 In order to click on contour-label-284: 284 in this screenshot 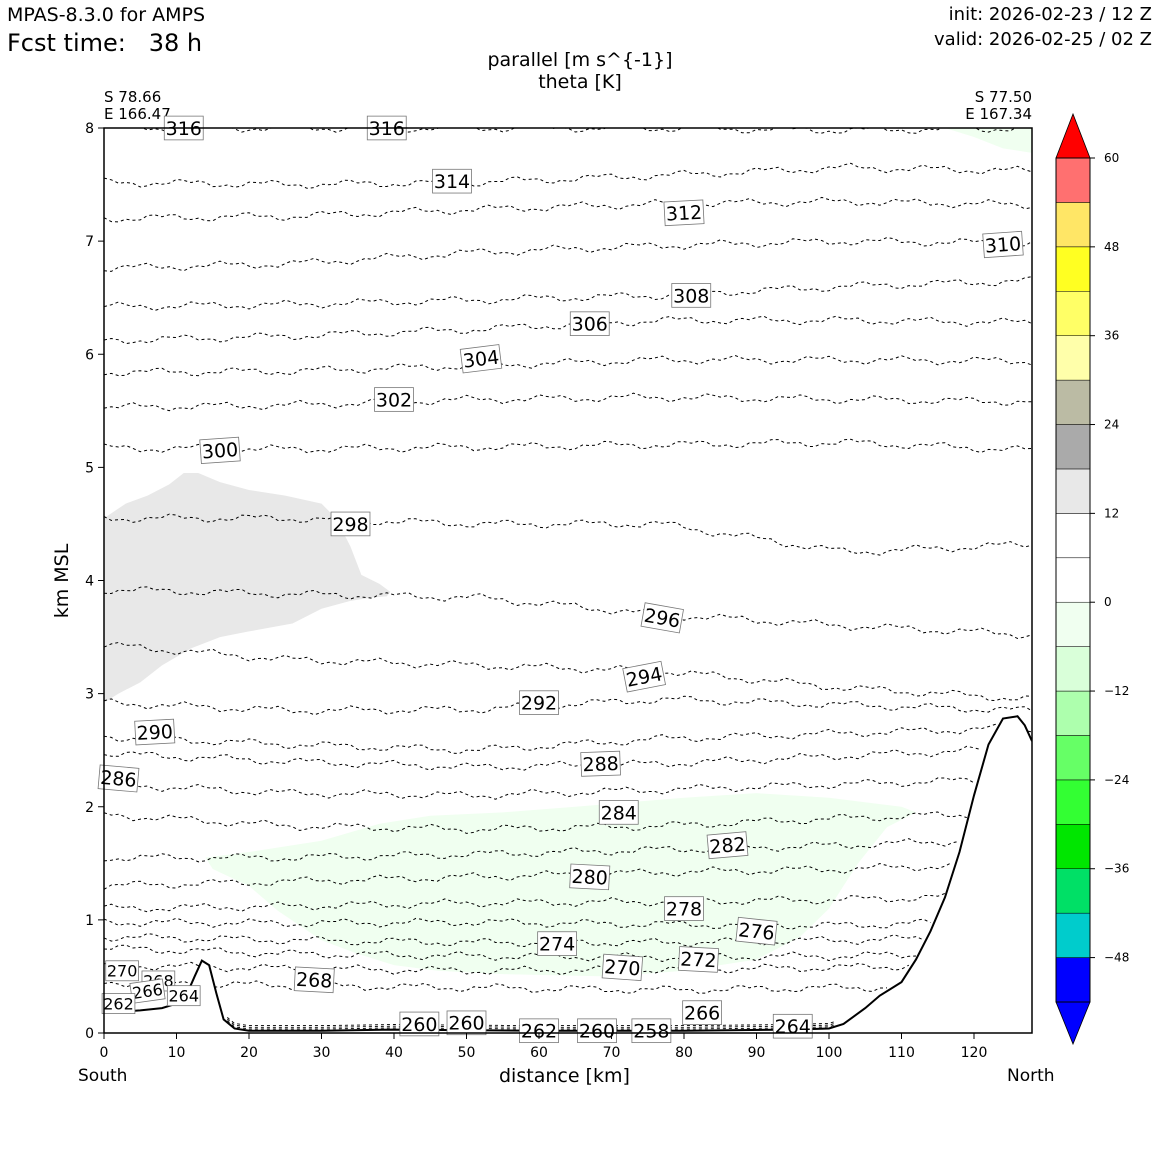, I will do `click(618, 812)`.